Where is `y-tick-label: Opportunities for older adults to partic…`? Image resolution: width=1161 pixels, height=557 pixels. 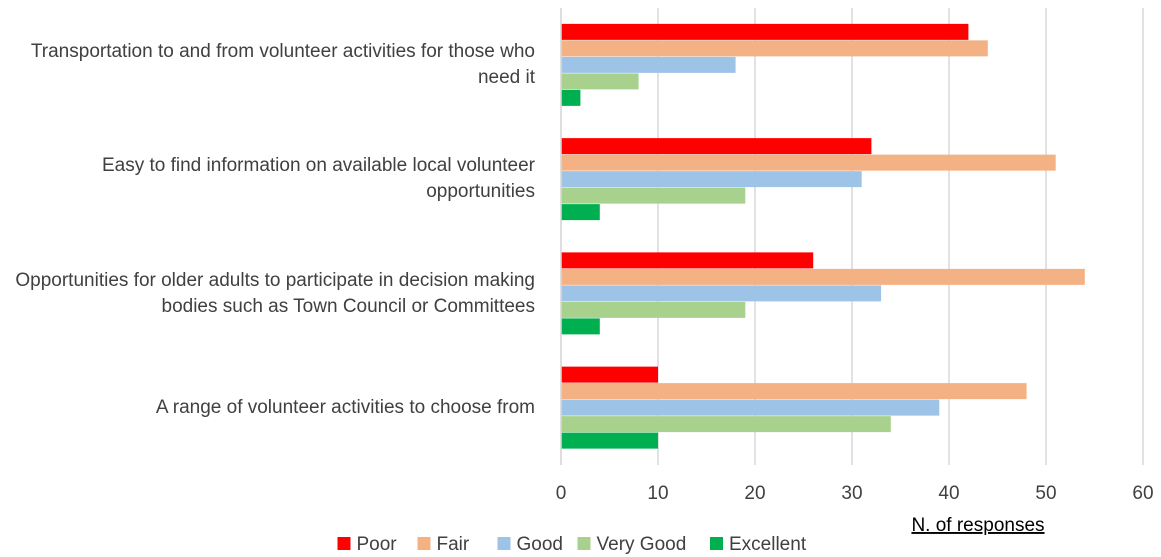 y-tick-label: Opportunities for older adults to partic… is located at coordinates (275, 293).